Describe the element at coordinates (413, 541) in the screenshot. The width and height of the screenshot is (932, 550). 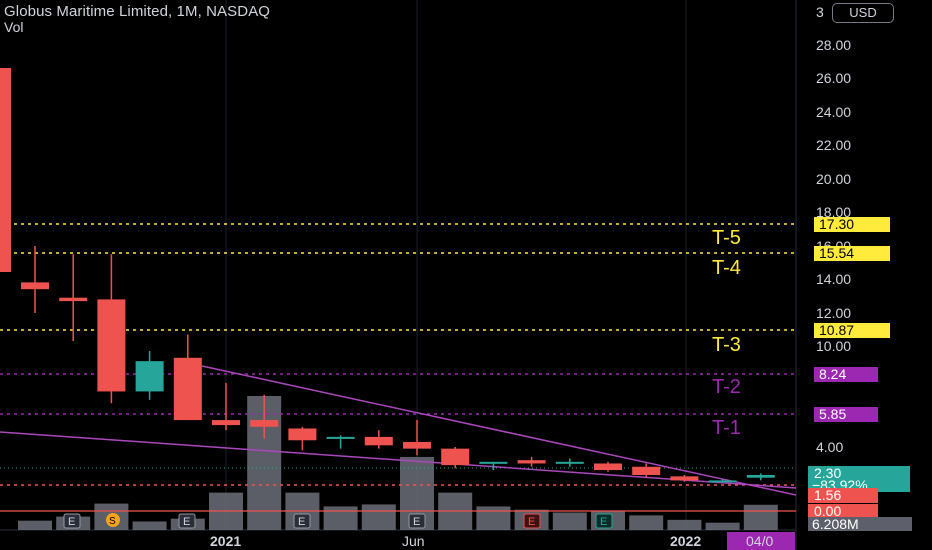
I see `time-tick: Jun` at that location.